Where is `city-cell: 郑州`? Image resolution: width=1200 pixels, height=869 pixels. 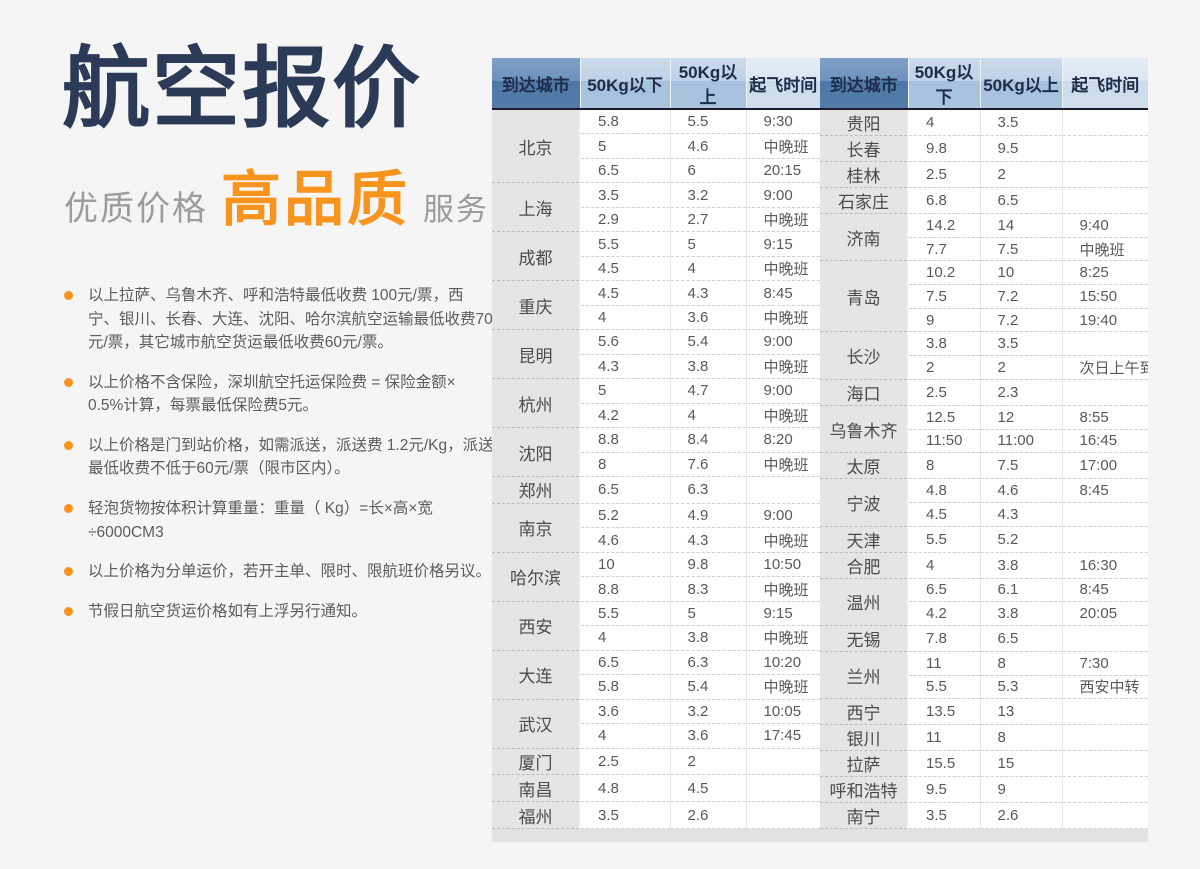
city-cell: 郑州 is located at coordinates (536, 490).